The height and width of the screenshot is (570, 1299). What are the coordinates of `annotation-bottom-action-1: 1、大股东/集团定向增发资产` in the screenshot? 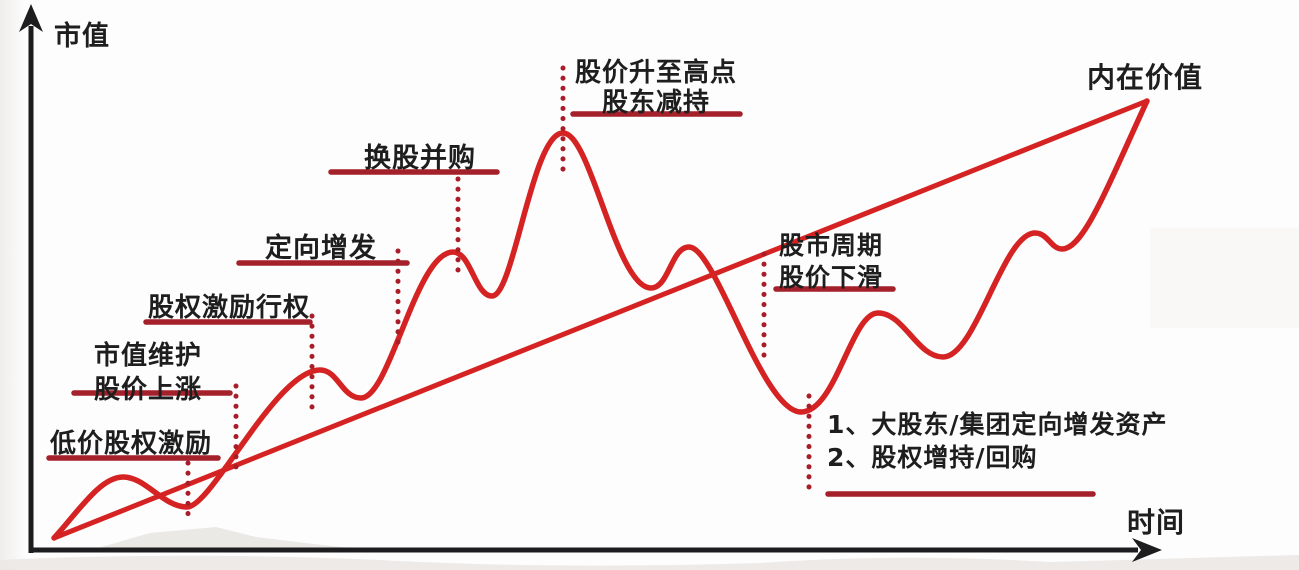 It's located at (997, 424).